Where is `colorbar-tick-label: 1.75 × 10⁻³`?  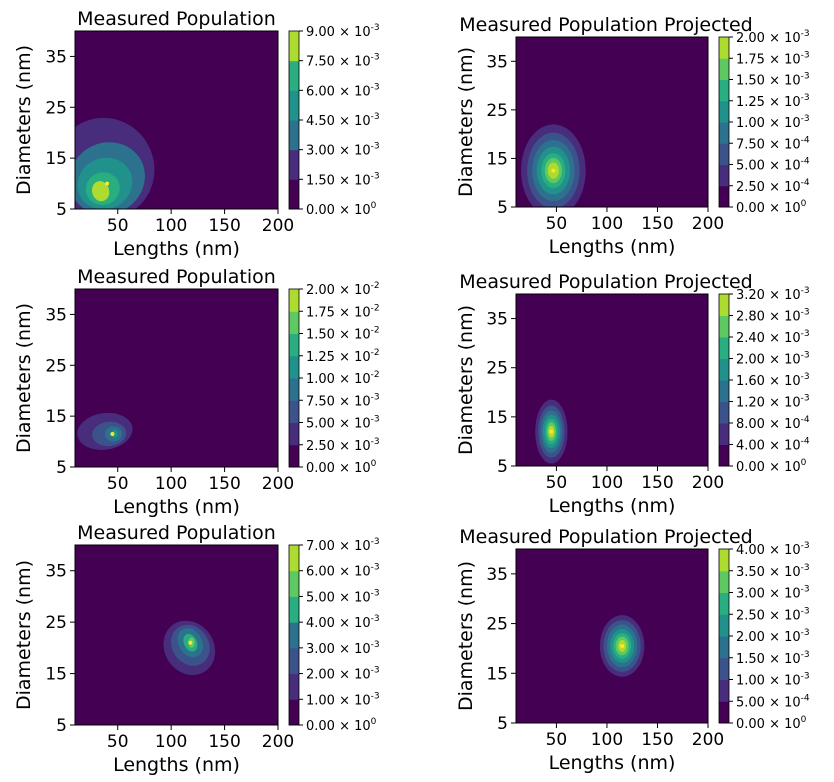 colorbar-tick-label: 1.75 × 10⁻³ is located at coordinates (773, 58).